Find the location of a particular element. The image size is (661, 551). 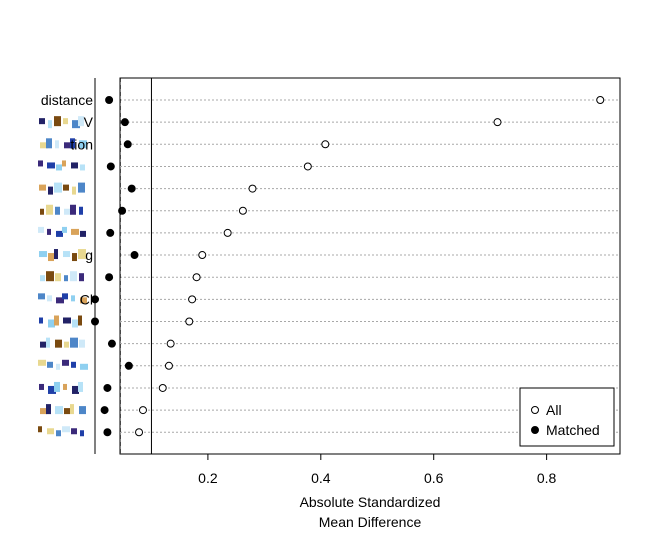

x-tick-label: 0.8 is located at coordinates (547, 478).